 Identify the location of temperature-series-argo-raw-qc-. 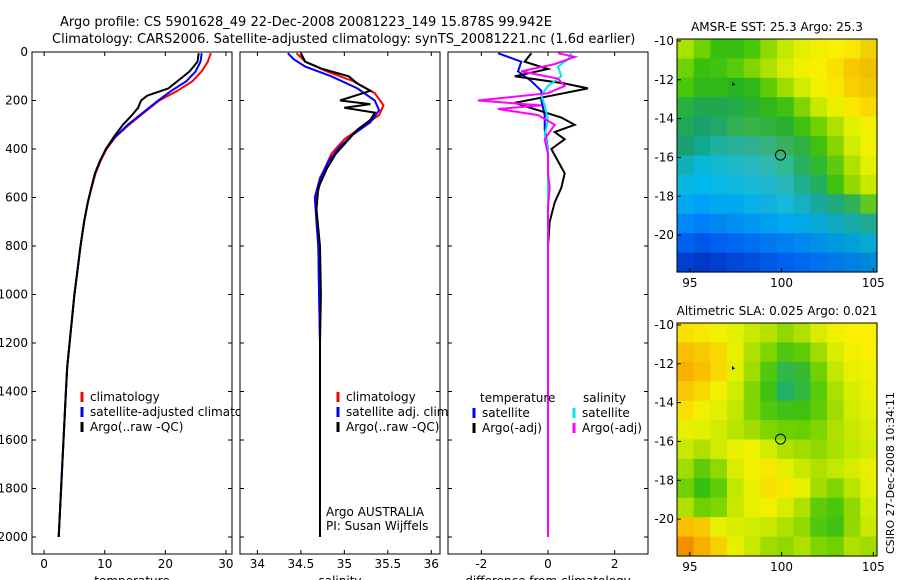
(128, 295).